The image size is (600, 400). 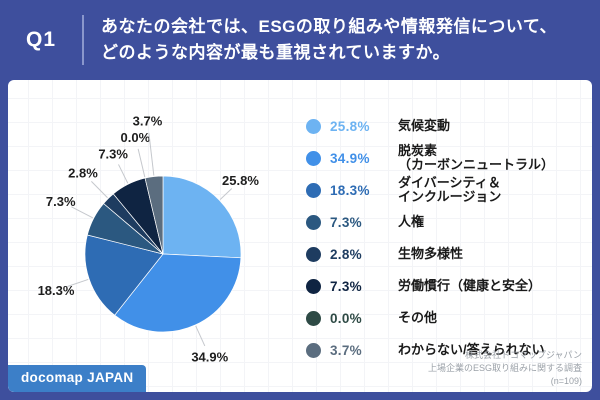 I want to click on legend-label: わからない/答えられない, so click(x=471, y=349).